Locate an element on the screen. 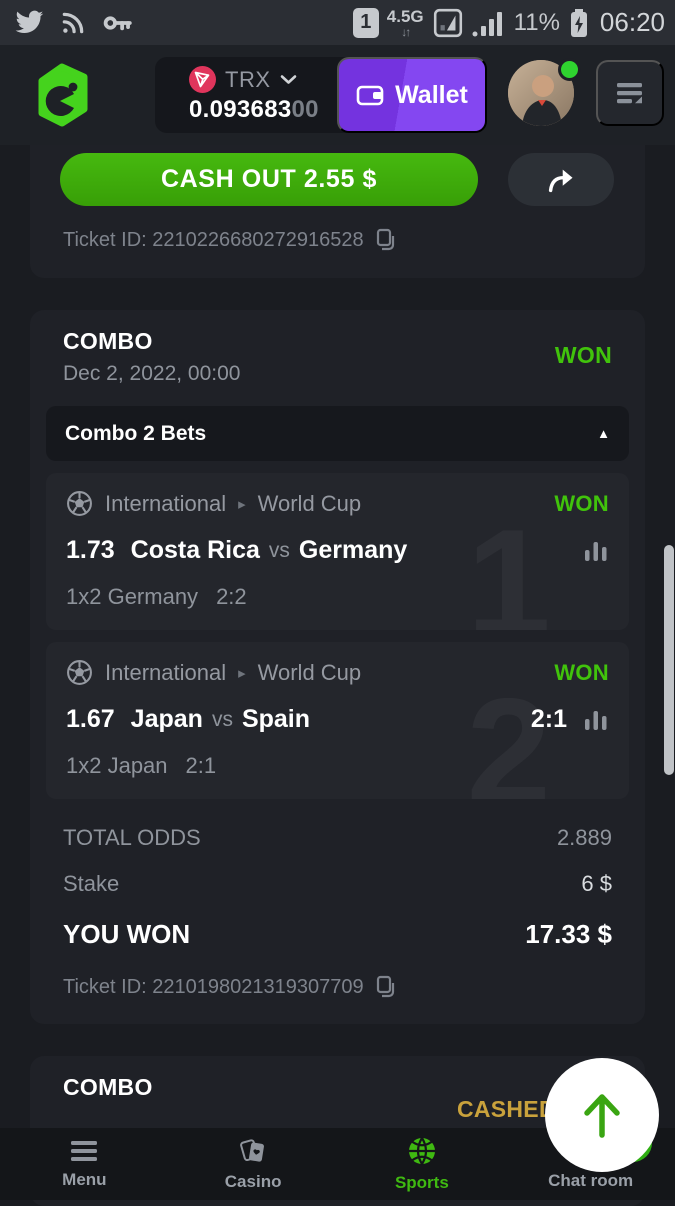 The height and width of the screenshot is (1206, 675). battery-charging-icon is located at coordinates (579, 23).